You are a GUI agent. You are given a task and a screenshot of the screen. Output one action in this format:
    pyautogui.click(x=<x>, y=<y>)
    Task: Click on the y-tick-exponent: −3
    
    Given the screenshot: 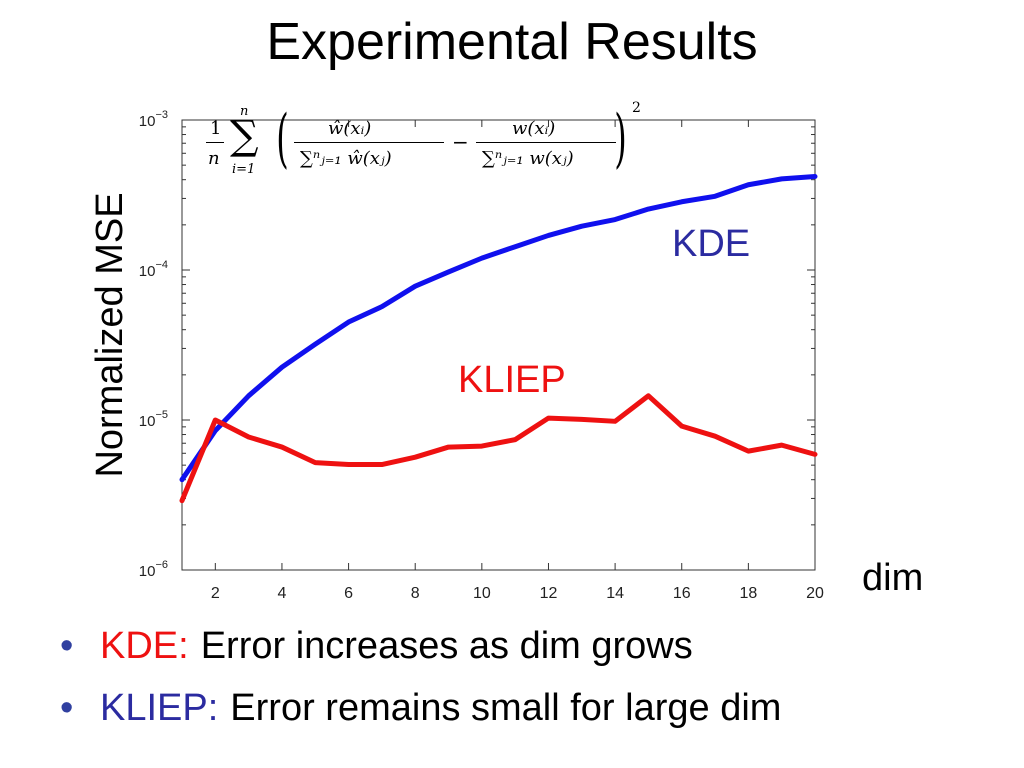 What is the action you would take?
    pyautogui.click(x=161, y=115)
    